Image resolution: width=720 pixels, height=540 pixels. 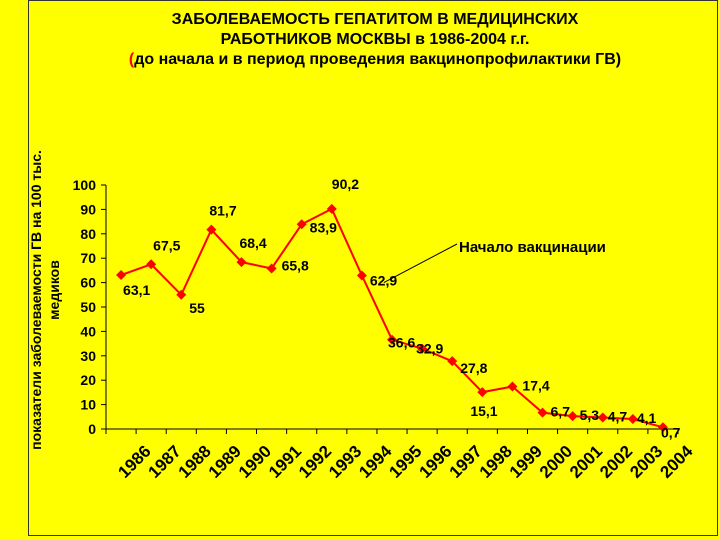 I want to click on y-tick-label: 50, so click(x=88, y=307).